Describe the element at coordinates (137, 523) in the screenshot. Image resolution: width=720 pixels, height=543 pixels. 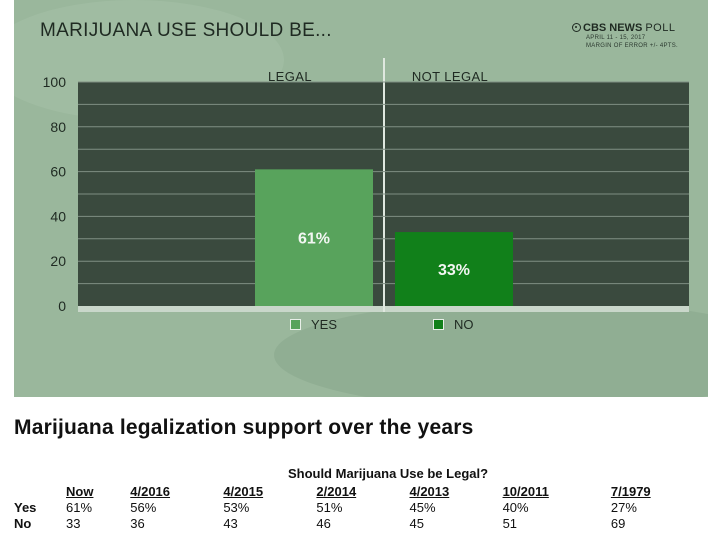
I see `table-cell: 36` at that location.